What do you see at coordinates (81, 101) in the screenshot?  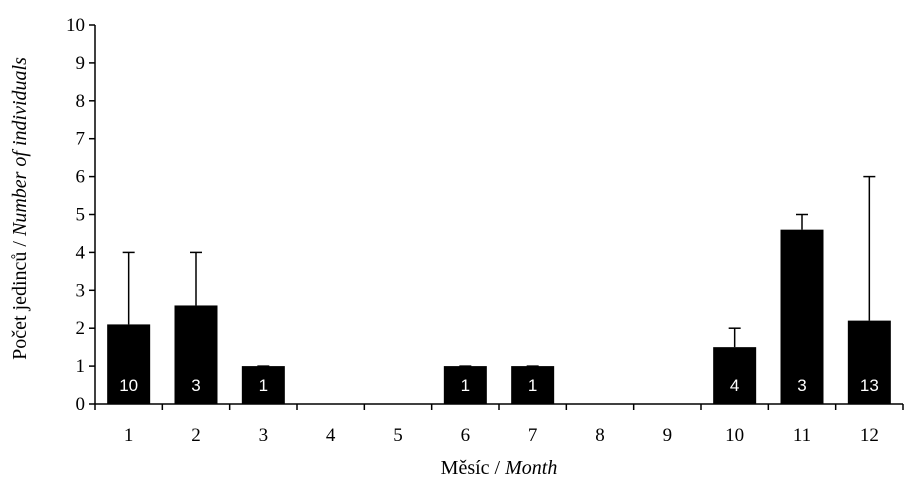 I see `y-tick-label: 8` at bounding box center [81, 101].